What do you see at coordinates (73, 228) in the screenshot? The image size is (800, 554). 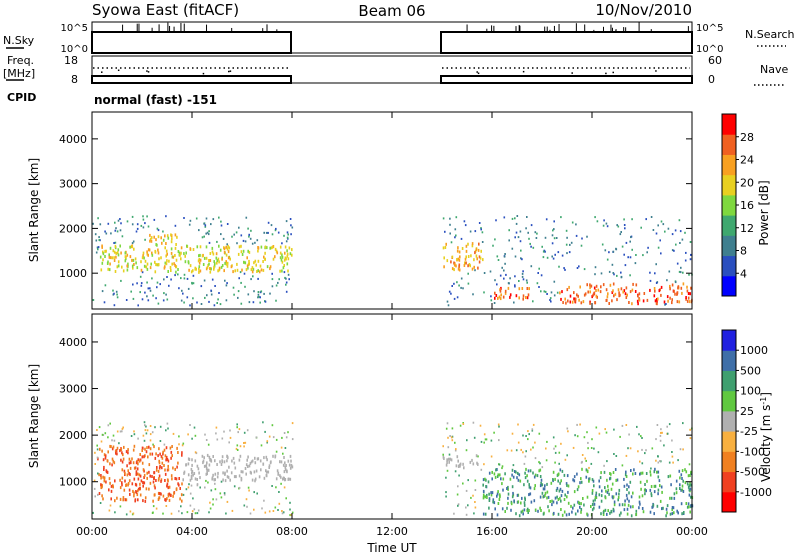 I see `y-tick-label: 2000` at bounding box center [73, 228].